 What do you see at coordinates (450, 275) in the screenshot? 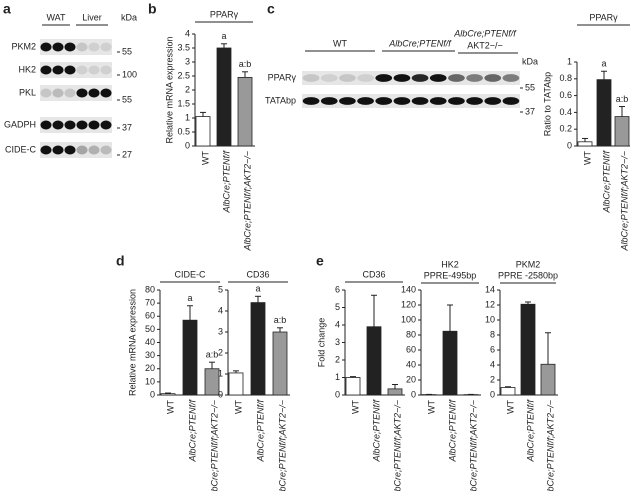
I see `chart-subtitle: PPRE-495bp` at bounding box center [450, 275].